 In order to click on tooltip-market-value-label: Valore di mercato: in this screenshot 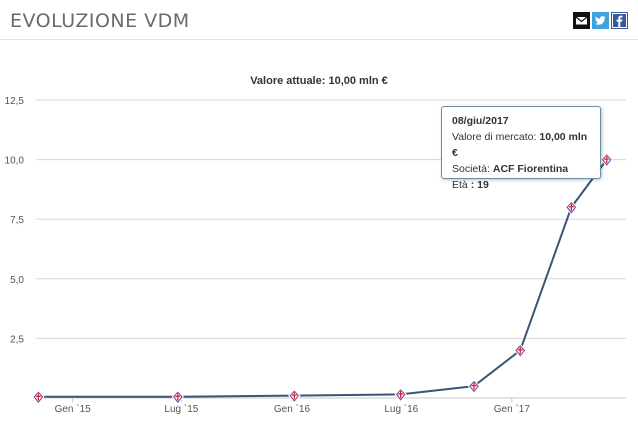, I will do `click(494, 137)`.